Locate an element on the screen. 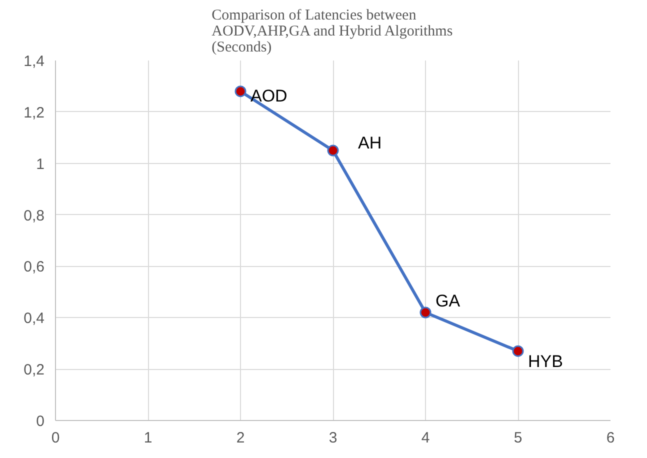 The width and height of the screenshot is (647, 458). y-tick-label: 0,4 is located at coordinates (34, 319).